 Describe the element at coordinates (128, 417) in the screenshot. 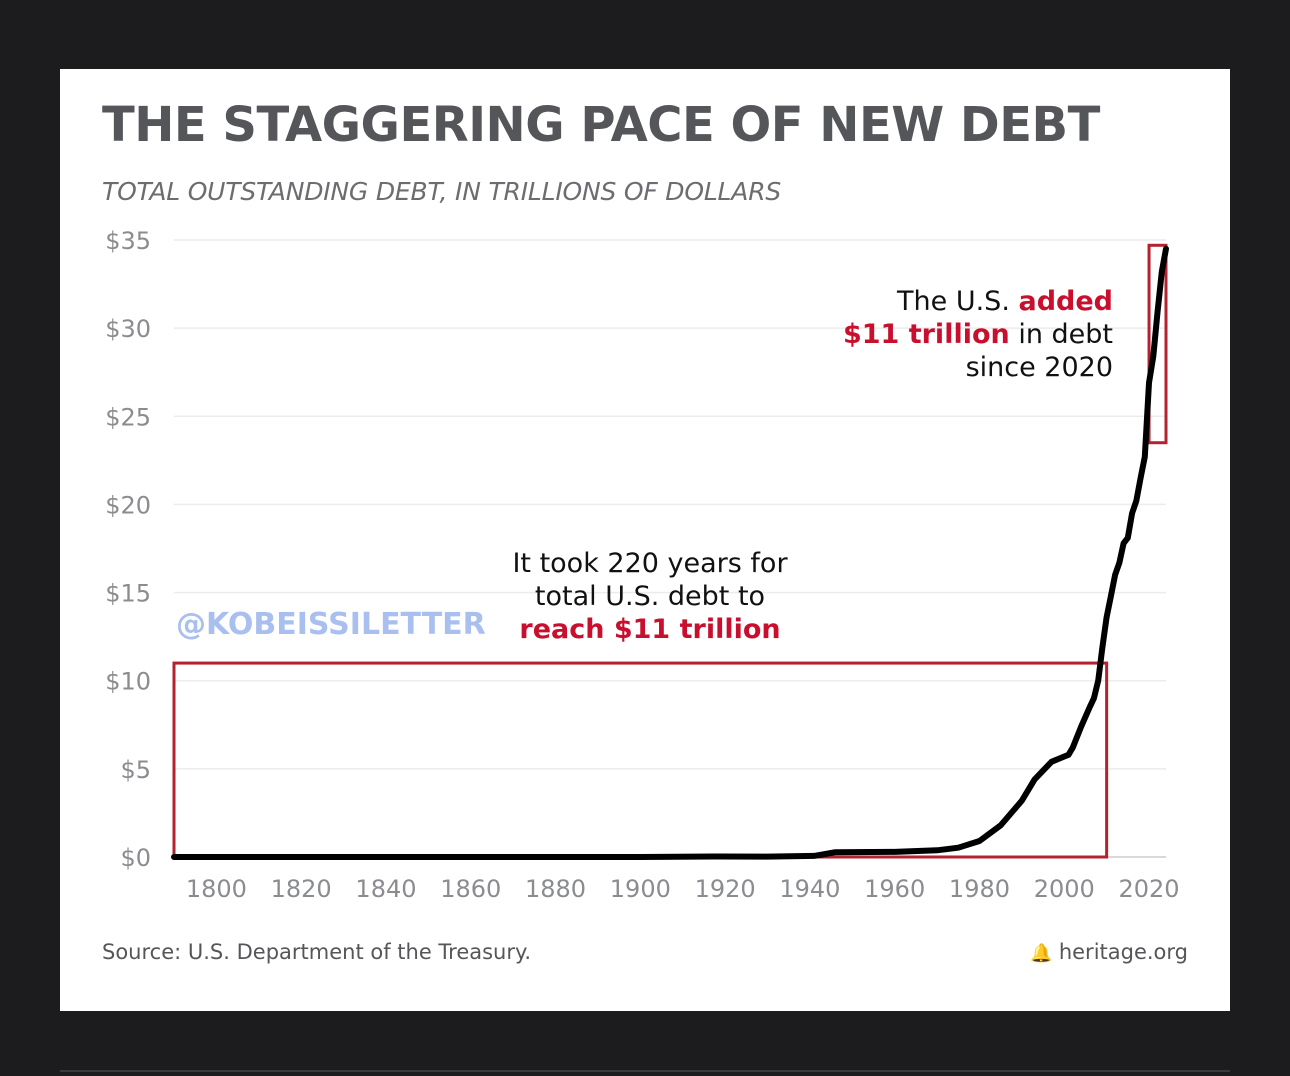

I see `y-tick-label: $25` at that location.